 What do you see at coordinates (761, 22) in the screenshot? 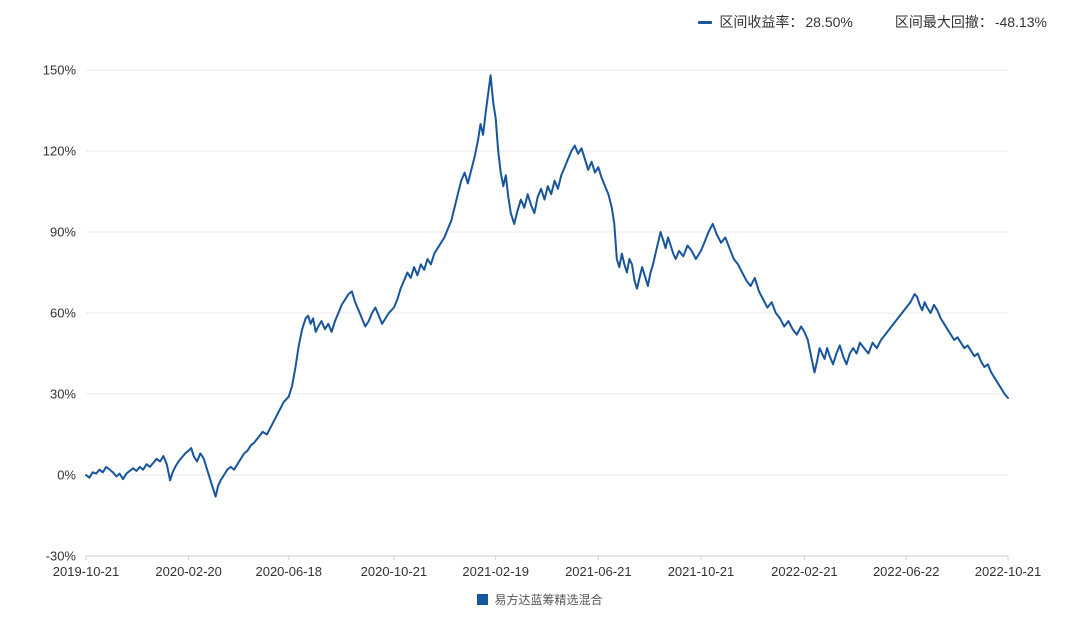
I see `range-return-label: 区间收益率：` at bounding box center [761, 22].